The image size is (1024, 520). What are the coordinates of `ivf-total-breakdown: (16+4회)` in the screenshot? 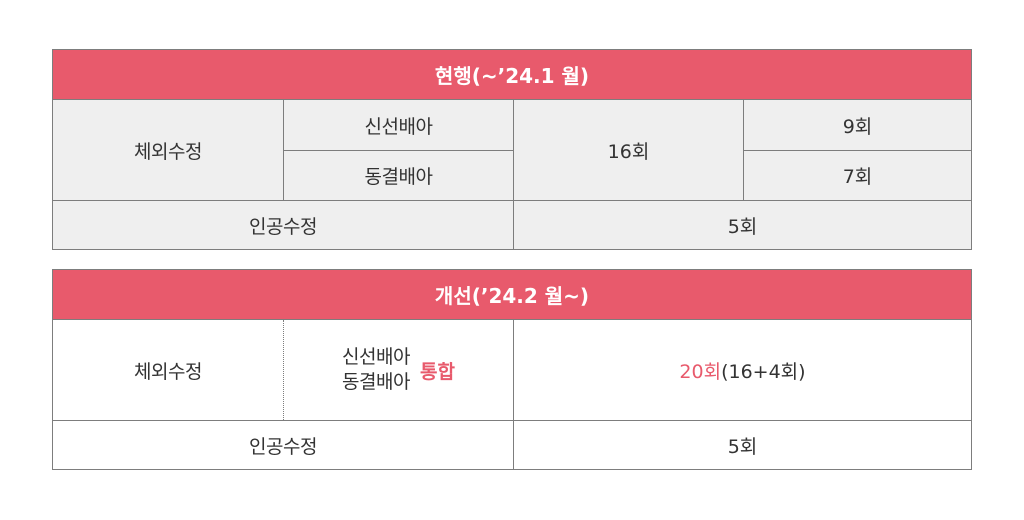 It's located at (763, 371).